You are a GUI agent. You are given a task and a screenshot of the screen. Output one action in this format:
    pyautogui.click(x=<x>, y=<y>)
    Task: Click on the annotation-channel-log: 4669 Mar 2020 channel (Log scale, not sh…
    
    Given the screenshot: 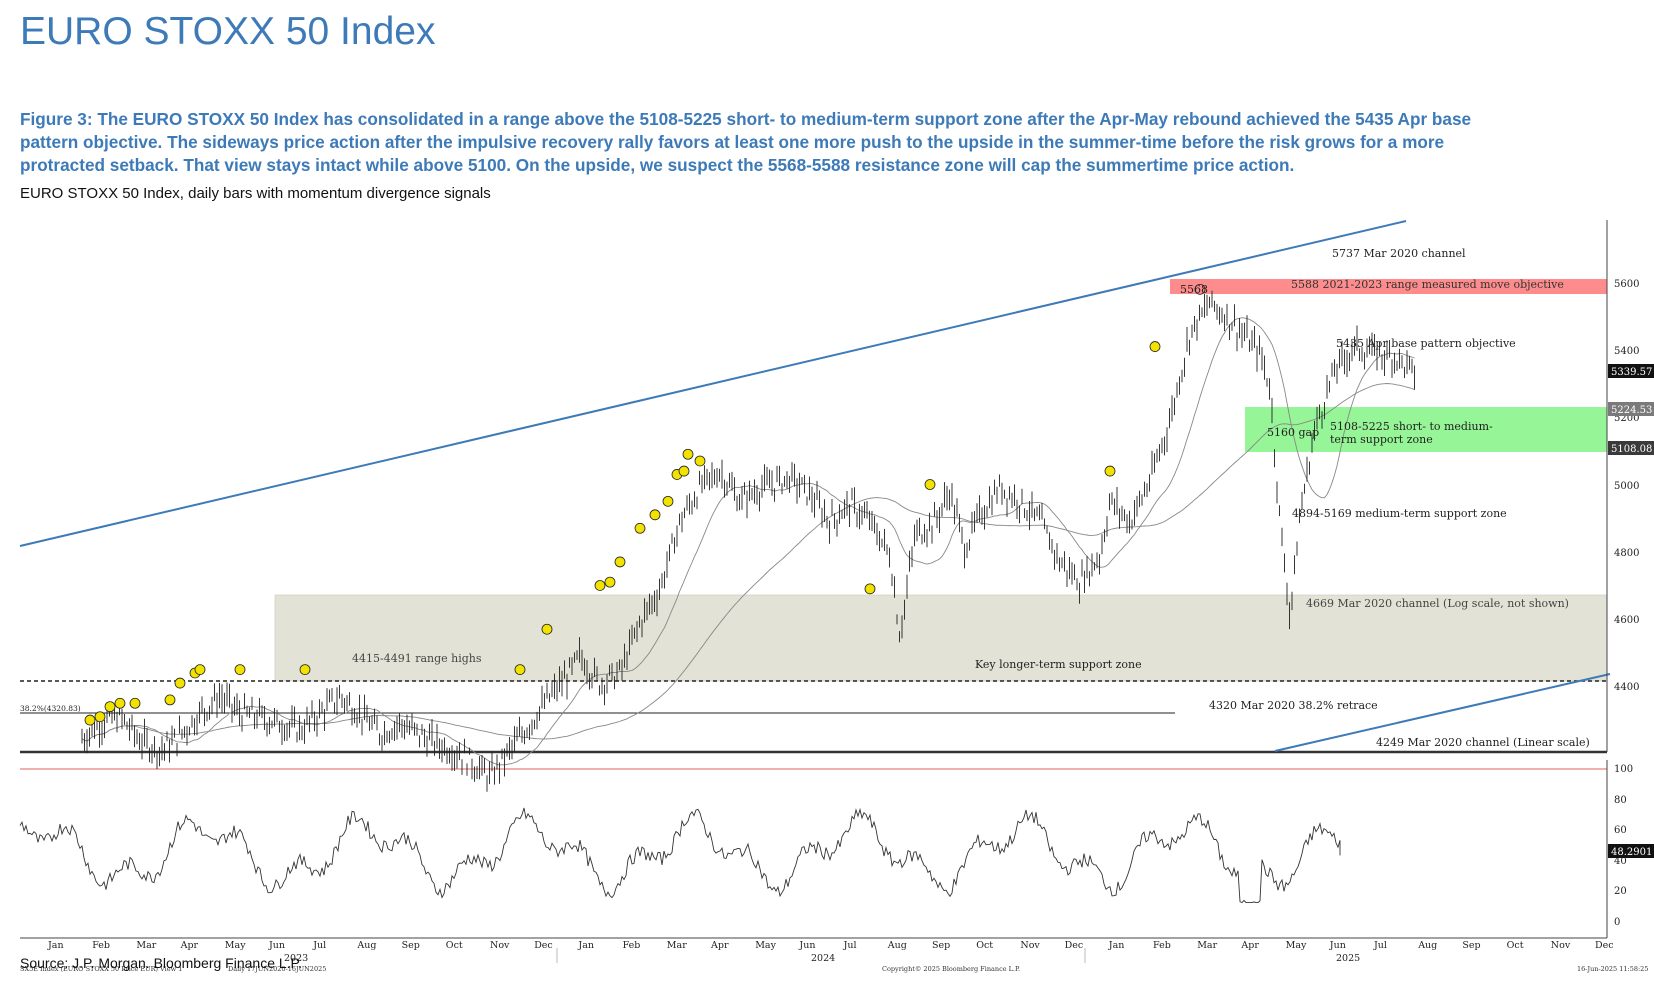 What is the action you would take?
    pyautogui.click(x=1437, y=603)
    